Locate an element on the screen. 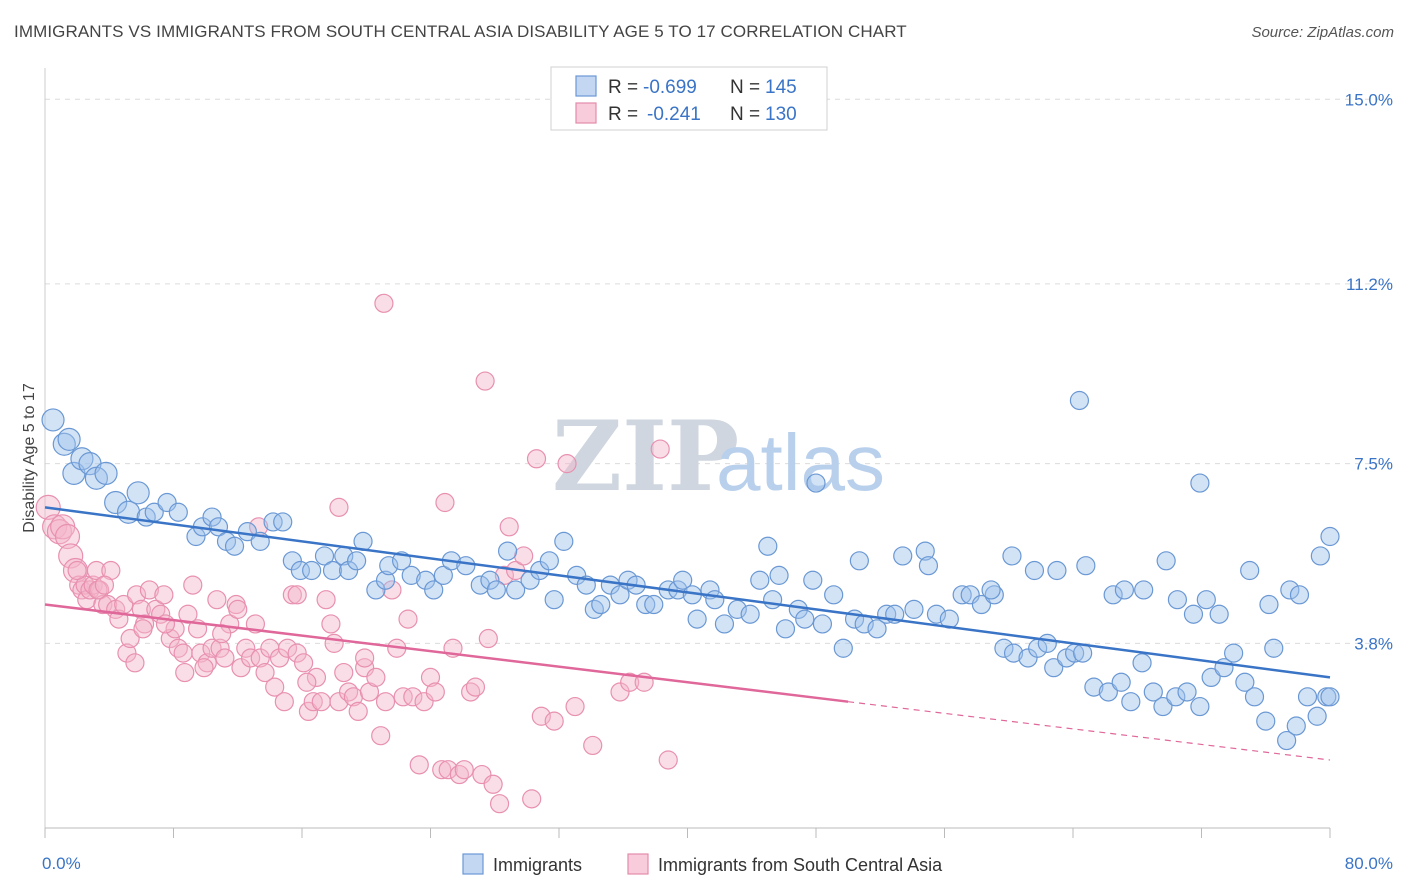  y-axis-label: Disability Age 5 to 17 is located at coordinates (29, 458).